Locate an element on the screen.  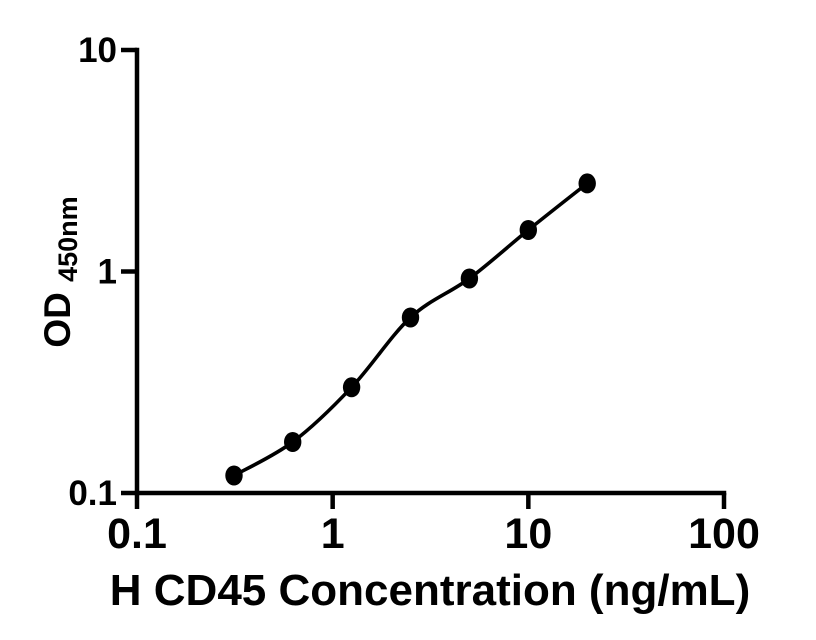
y-axis-title: OD 450nm is located at coordinates (60, 271).